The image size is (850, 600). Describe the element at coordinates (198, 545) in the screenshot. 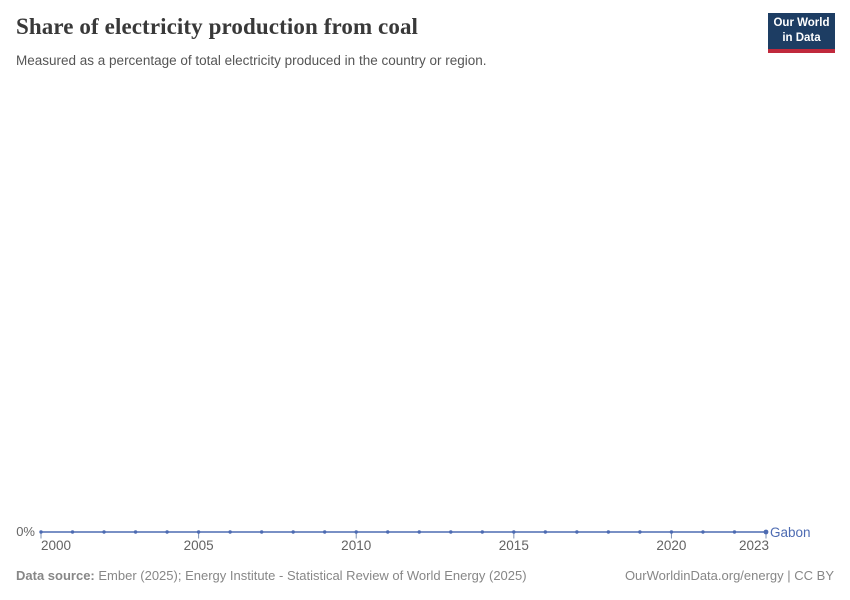

I see `x-axis-label: 2005` at that location.